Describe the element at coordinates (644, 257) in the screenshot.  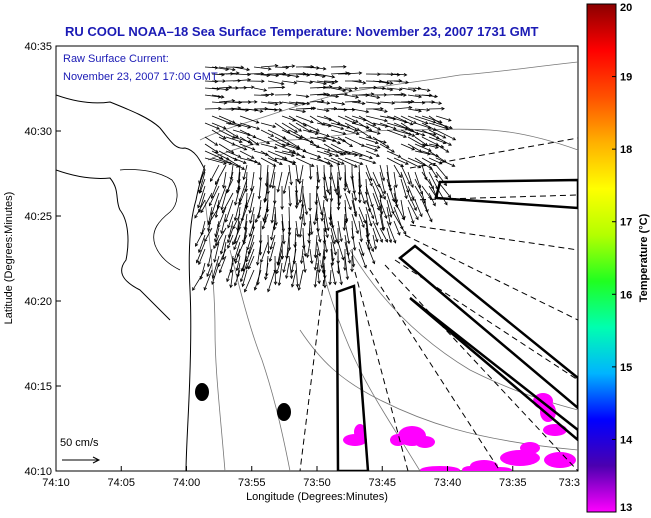
I see `colorbar-label: Temperature (°C)` at that location.